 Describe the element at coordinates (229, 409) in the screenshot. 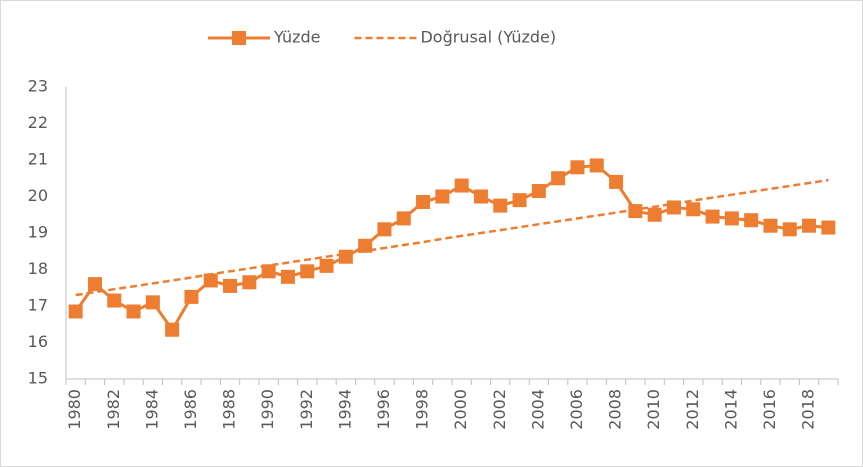

I see `x-tick-label: 1988` at that location.